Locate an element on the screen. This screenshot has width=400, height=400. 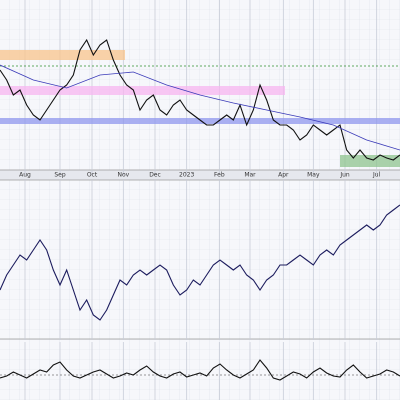
series-line is located at coordinates (200, 370).